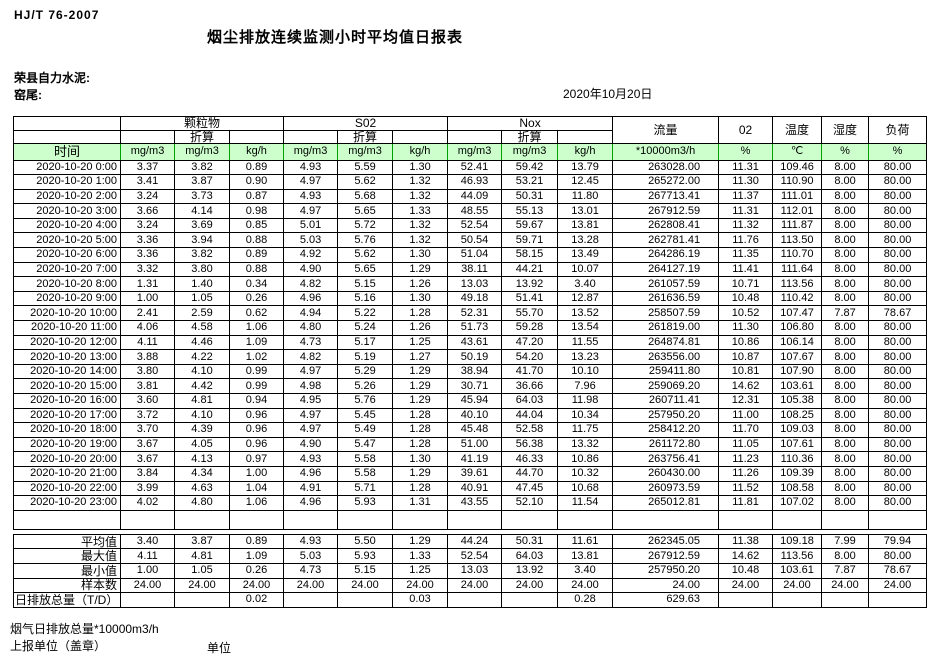  Describe the element at coordinates (666, 401) in the screenshot. I see `value-cell: 260711.41` at that location.